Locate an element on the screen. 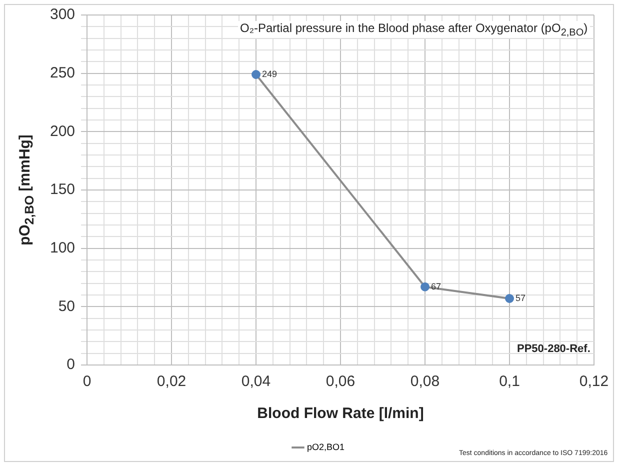  x-tick-label: 0,12 is located at coordinates (594, 381).